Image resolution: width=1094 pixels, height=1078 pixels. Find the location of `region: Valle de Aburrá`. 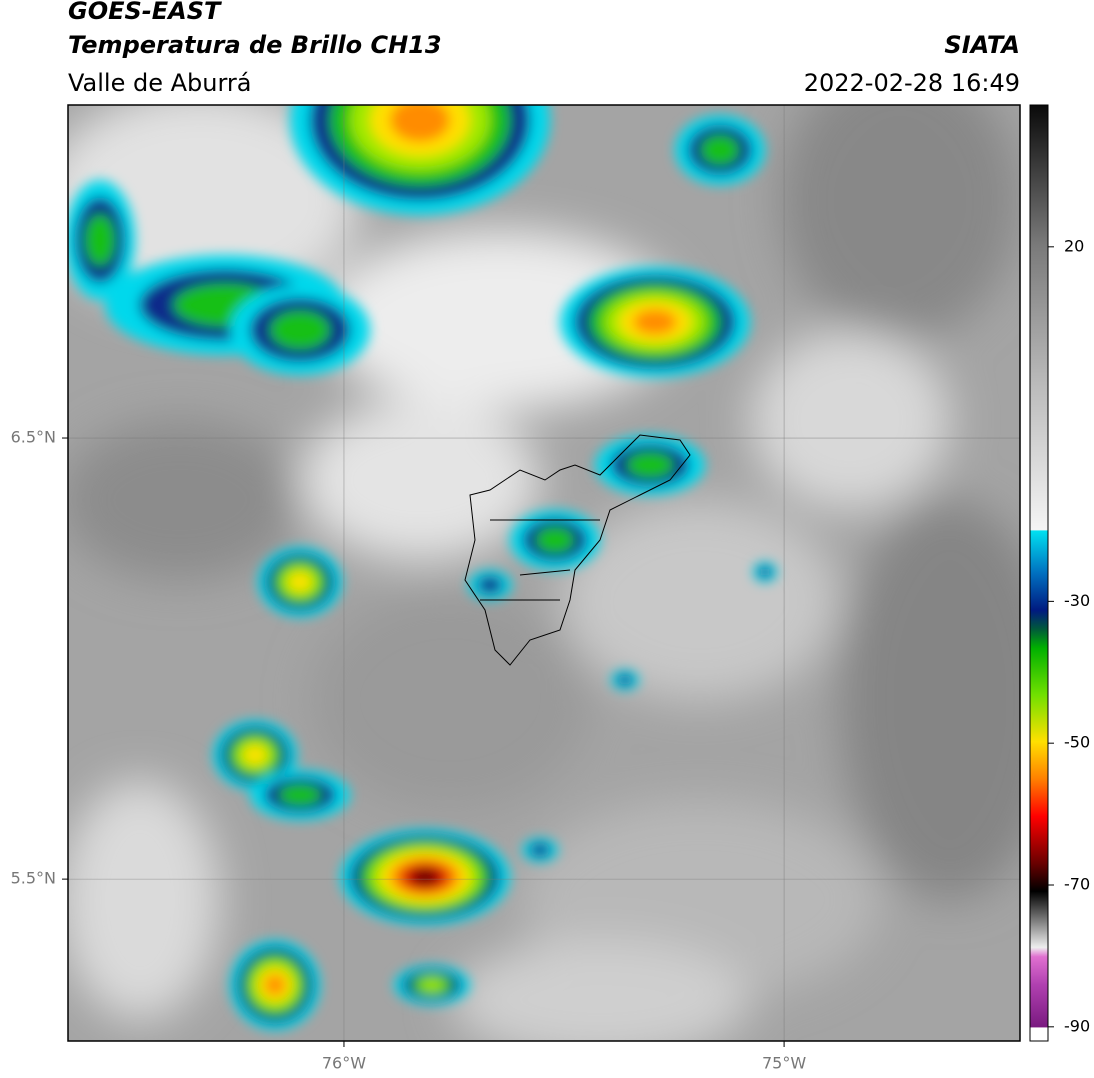

region: Valle de Aburrá is located at coordinates (160, 83).